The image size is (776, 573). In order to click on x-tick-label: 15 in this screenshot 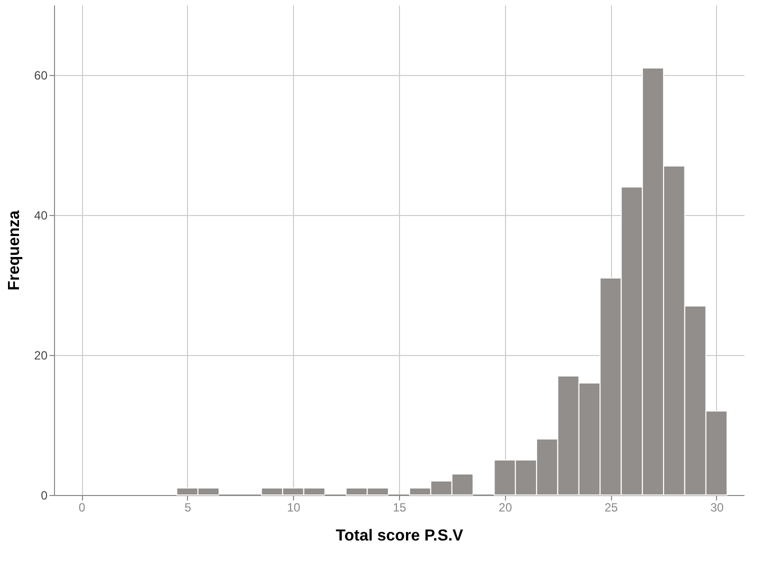, I will do `click(399, 507)`.